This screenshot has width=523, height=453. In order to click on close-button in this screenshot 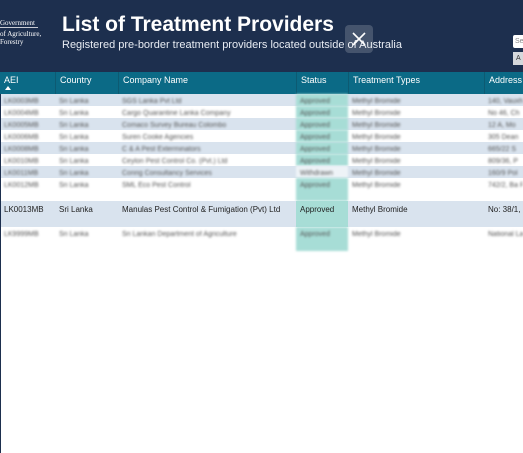, I will do `click(359, 39)`.